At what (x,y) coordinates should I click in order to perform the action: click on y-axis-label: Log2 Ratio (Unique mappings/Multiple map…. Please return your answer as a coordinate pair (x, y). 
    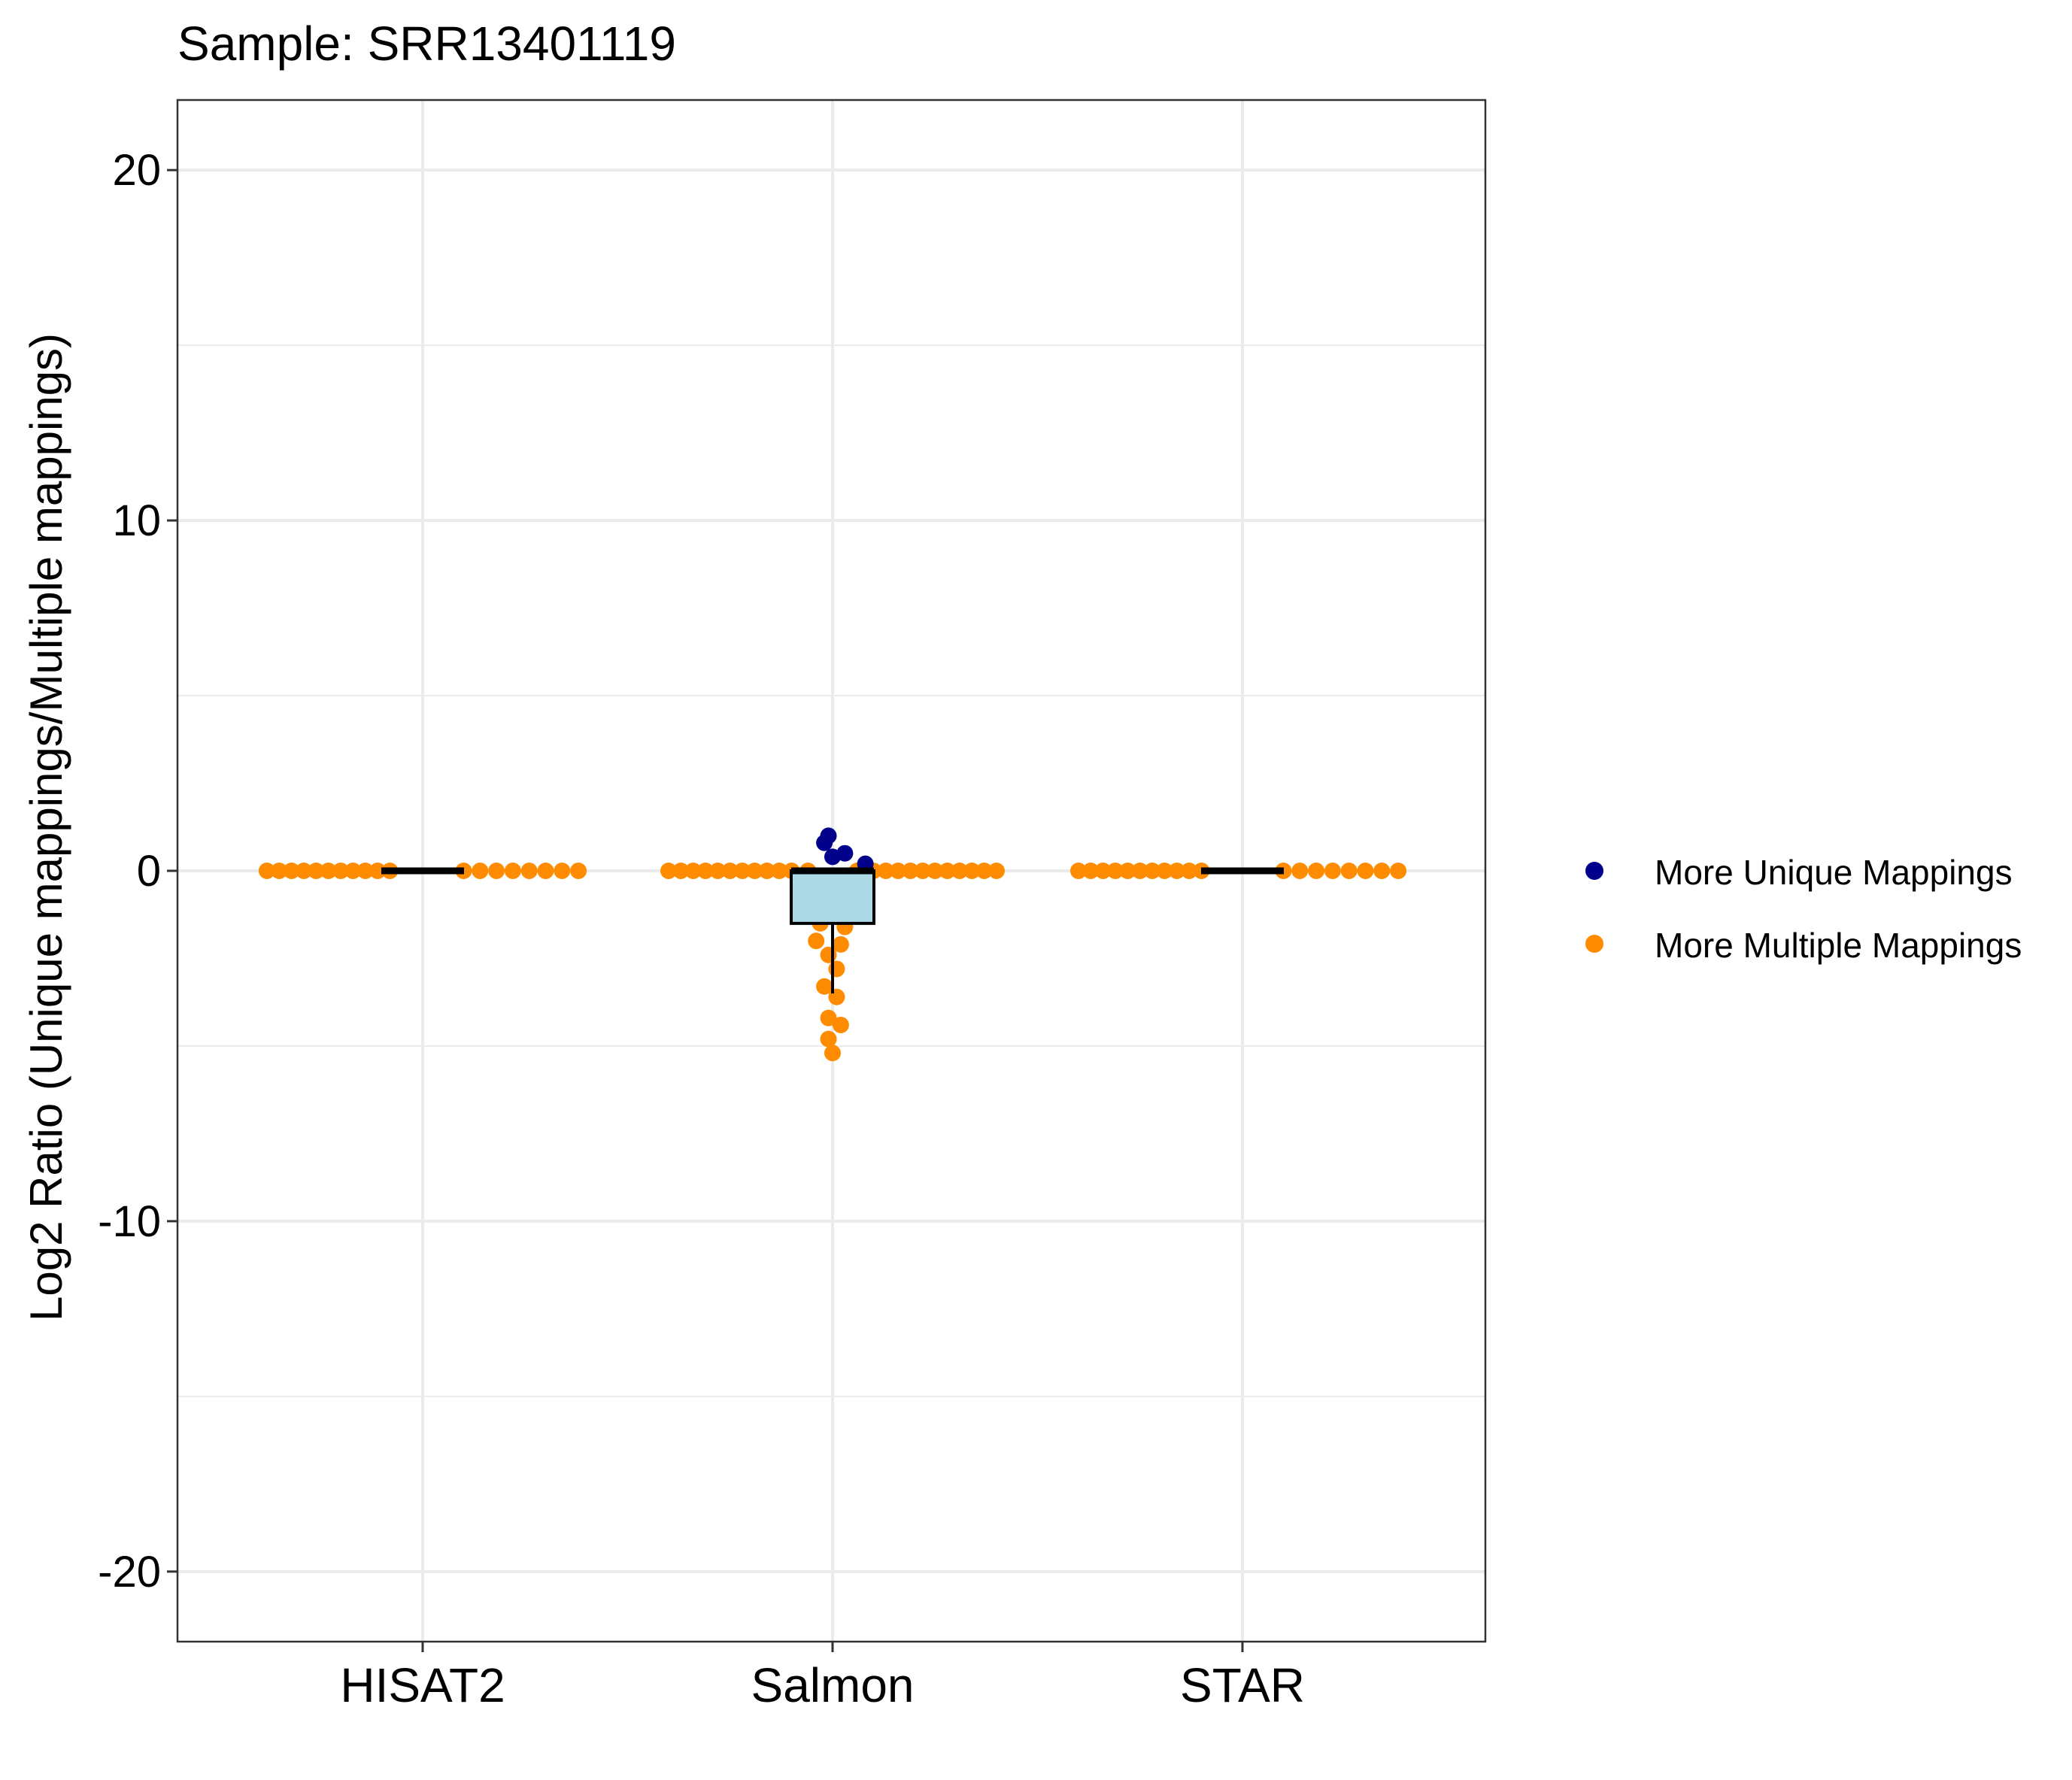
    Looking at the image, I should click on (46, 827).